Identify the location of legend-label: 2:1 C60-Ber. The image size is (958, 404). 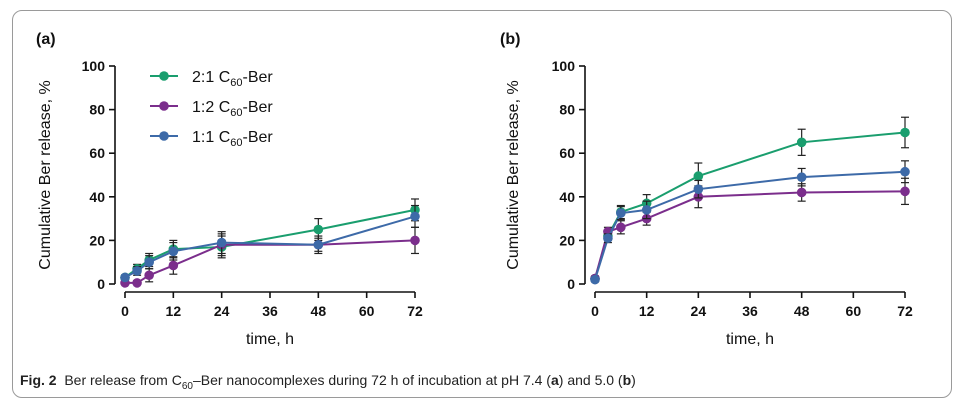
(232, 79).